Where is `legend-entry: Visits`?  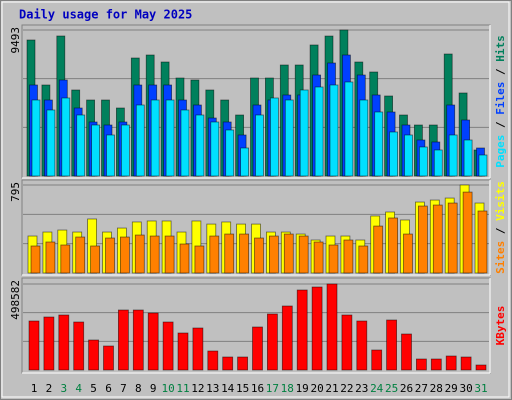
legend-entry: Visits is located at coordinates (500, 201).